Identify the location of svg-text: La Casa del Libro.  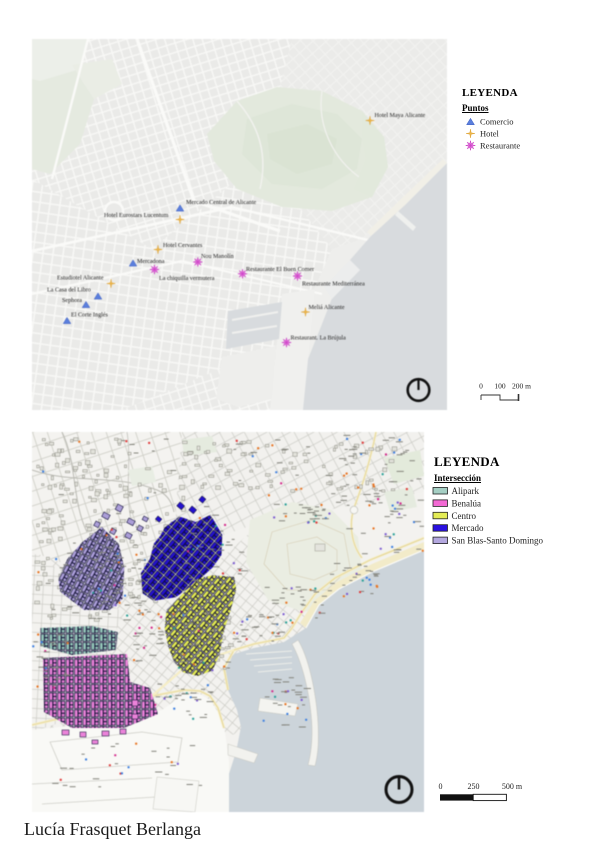
(69, 291).